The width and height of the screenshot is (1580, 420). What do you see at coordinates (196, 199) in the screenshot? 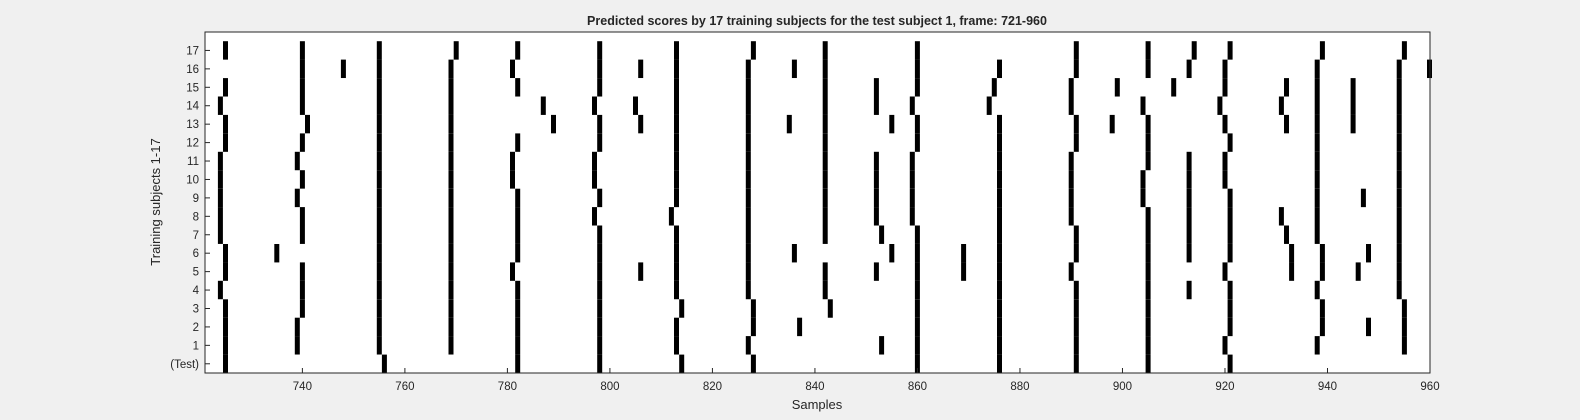
I see `y-tick-label: 9` at bounding box center [196, 199].